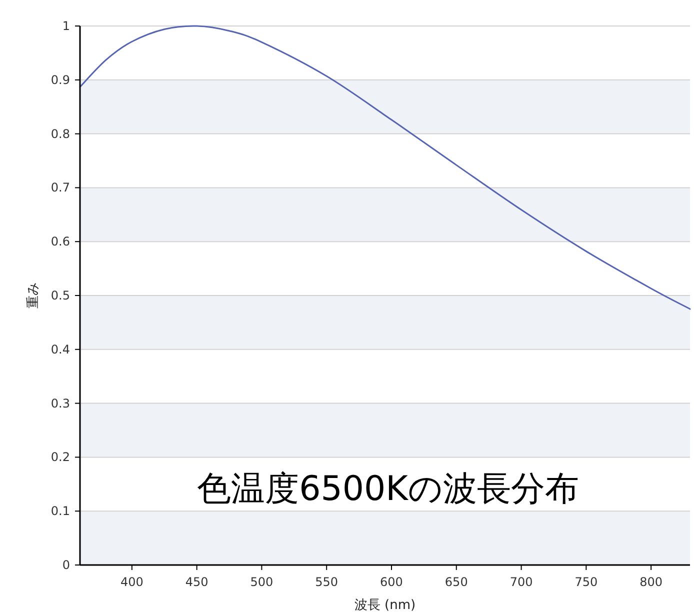 This screenshot has width=694, height=612. What do you see at coordinates (60, 511) in the screenshot?
I see `y-tick-label: 0.1` at bounding box center [60, 511].